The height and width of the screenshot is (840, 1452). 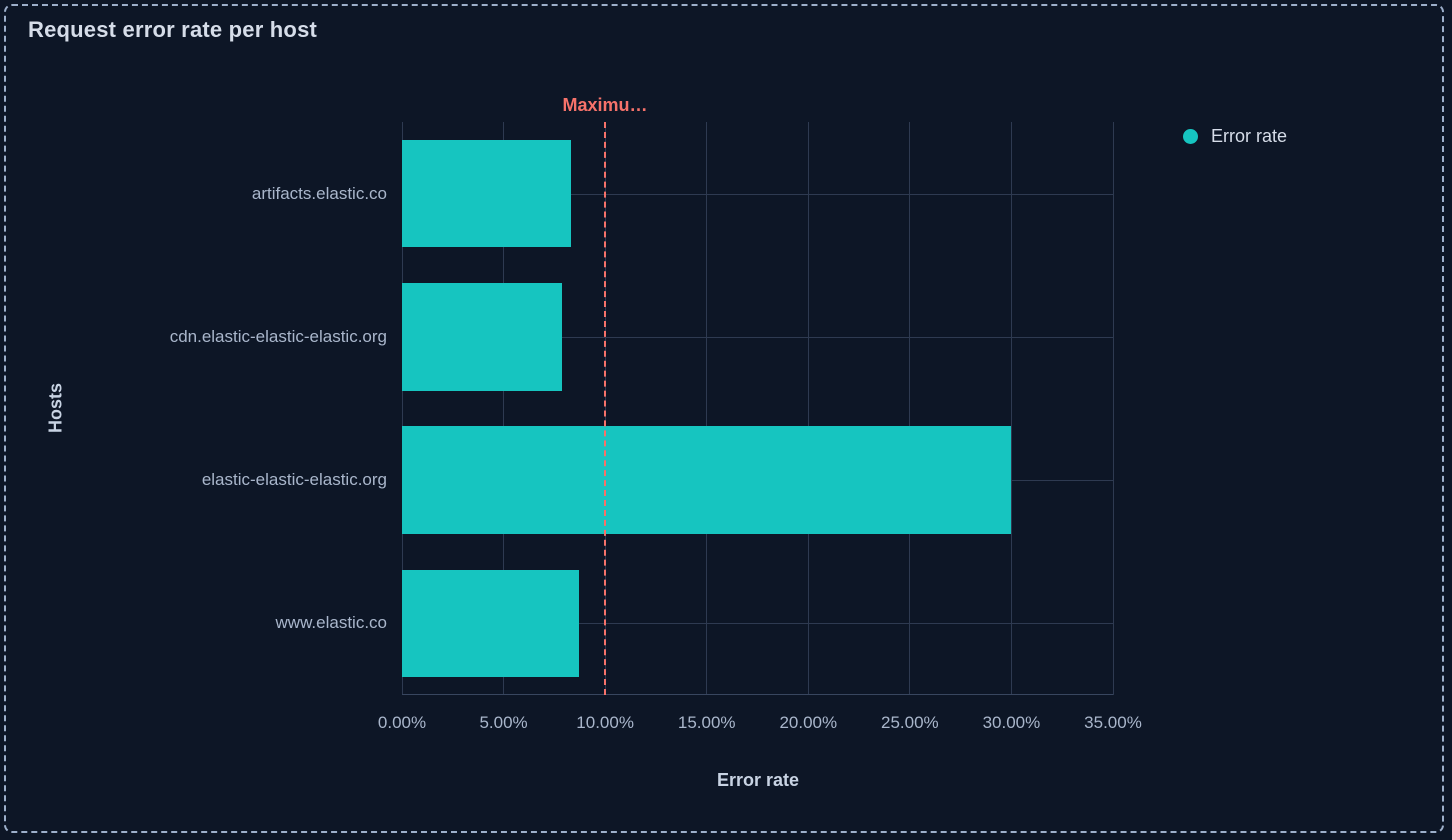 I want to click on legend-item-label: Error rate, so click(x=1249, y=136).